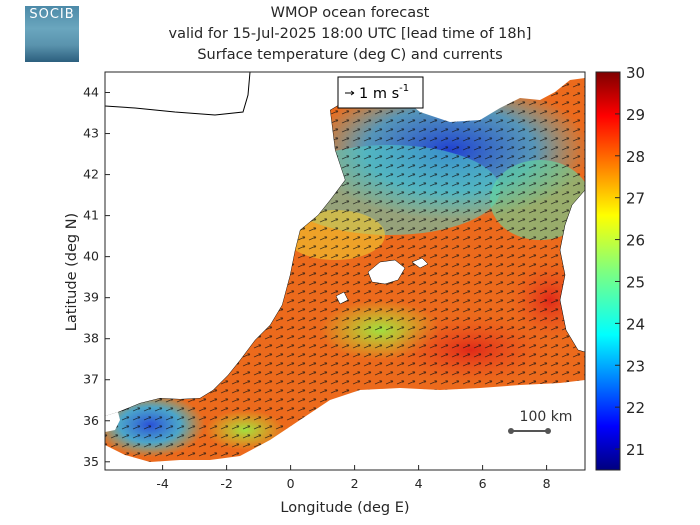 Image resolution: width=700 pixels, height=525 pixels. What do you see at coordinates (635, 157) in the screenshot?
I see `colorbar-tick-label: 28` at bounding box center [635, 157].